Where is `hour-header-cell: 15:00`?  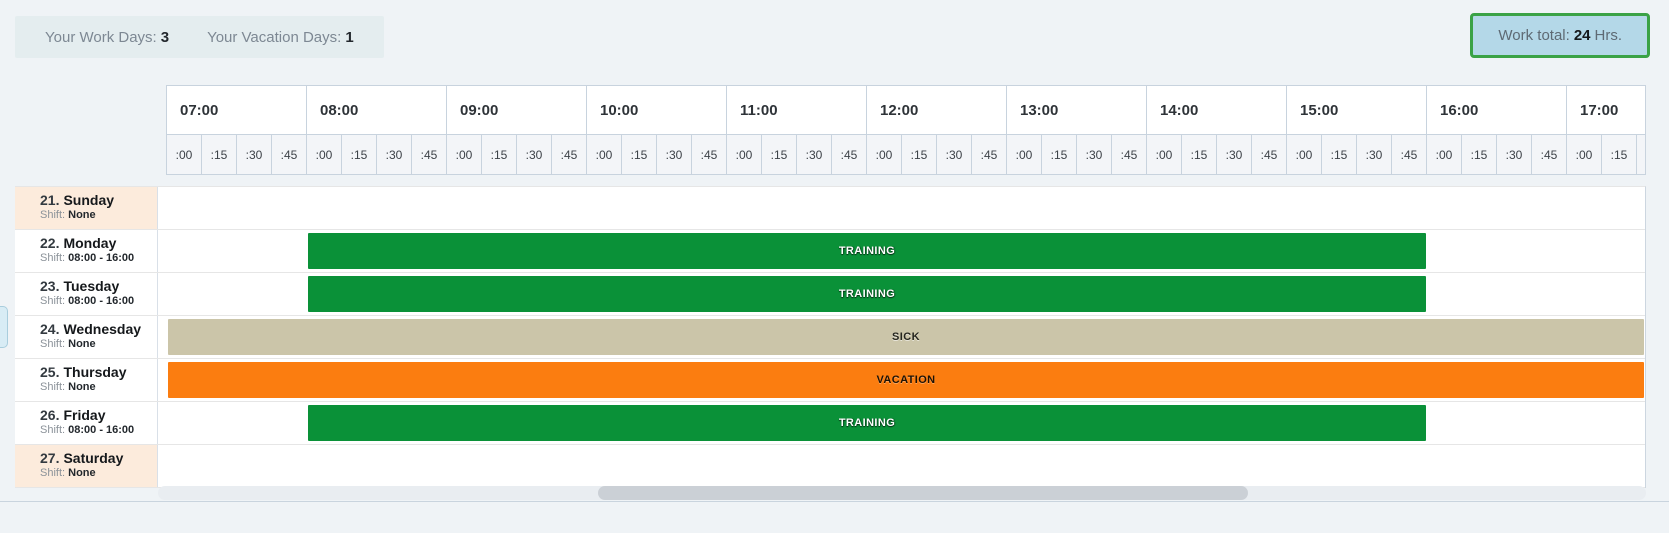 hour-header-cell: 15:00 is located at coordinates (1357, 110).